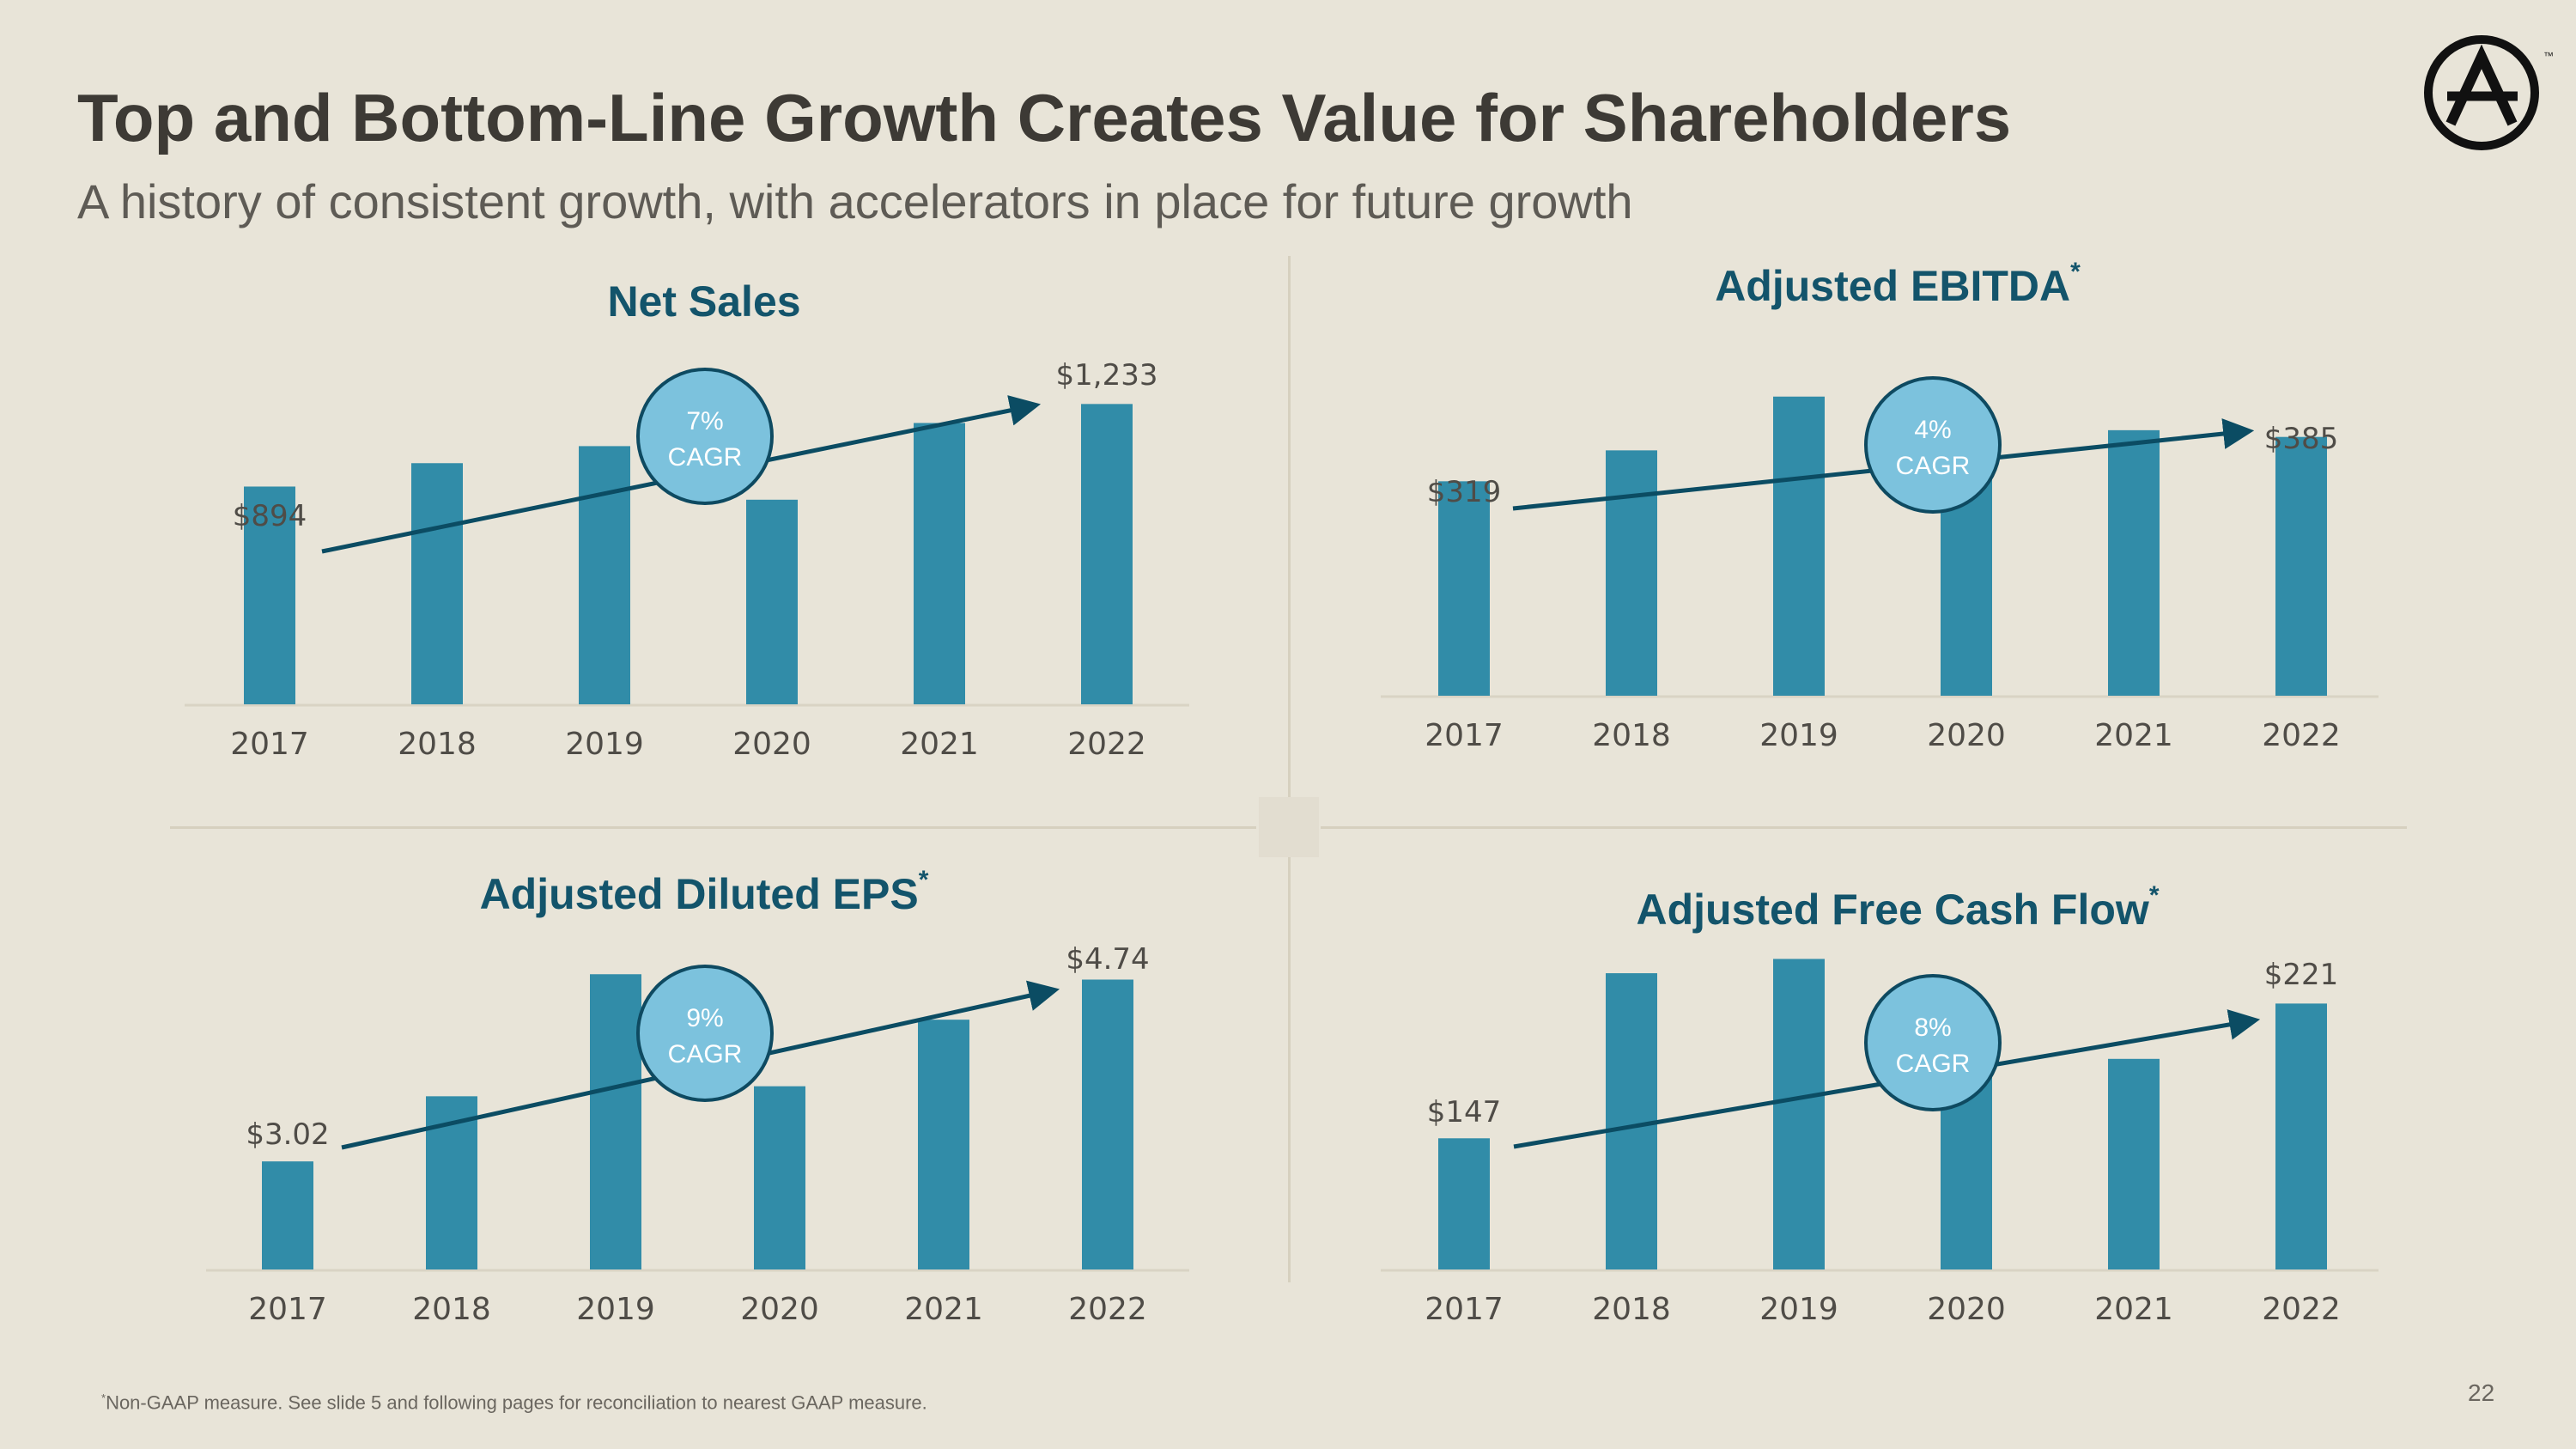 Image resolution: width=2576 pixels, height=1449 pixels. What do you see at coordinates (1932, 1028) in the screenshot?
I see `cagr-value: 8%` at bounding box center [1932, 1028].